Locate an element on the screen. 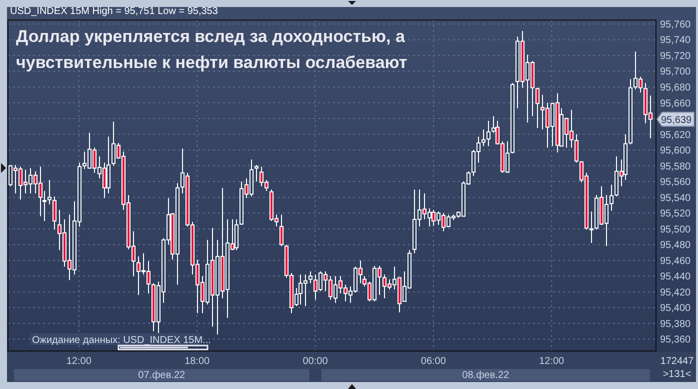  y-tick-label: 95,420 is located at coordinates (676, 292).